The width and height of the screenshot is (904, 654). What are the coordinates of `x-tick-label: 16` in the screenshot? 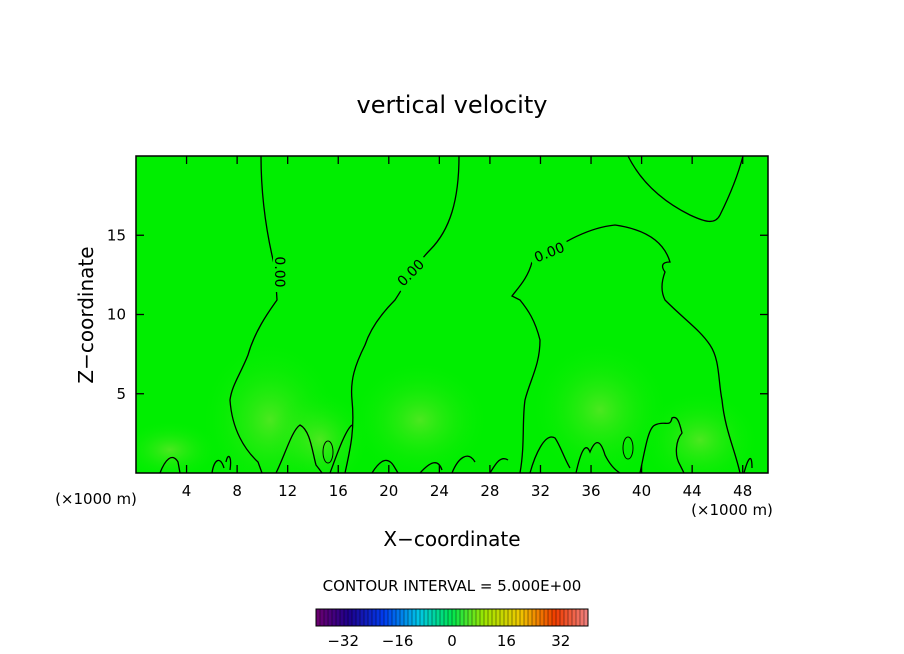 It's located at (338, 491).